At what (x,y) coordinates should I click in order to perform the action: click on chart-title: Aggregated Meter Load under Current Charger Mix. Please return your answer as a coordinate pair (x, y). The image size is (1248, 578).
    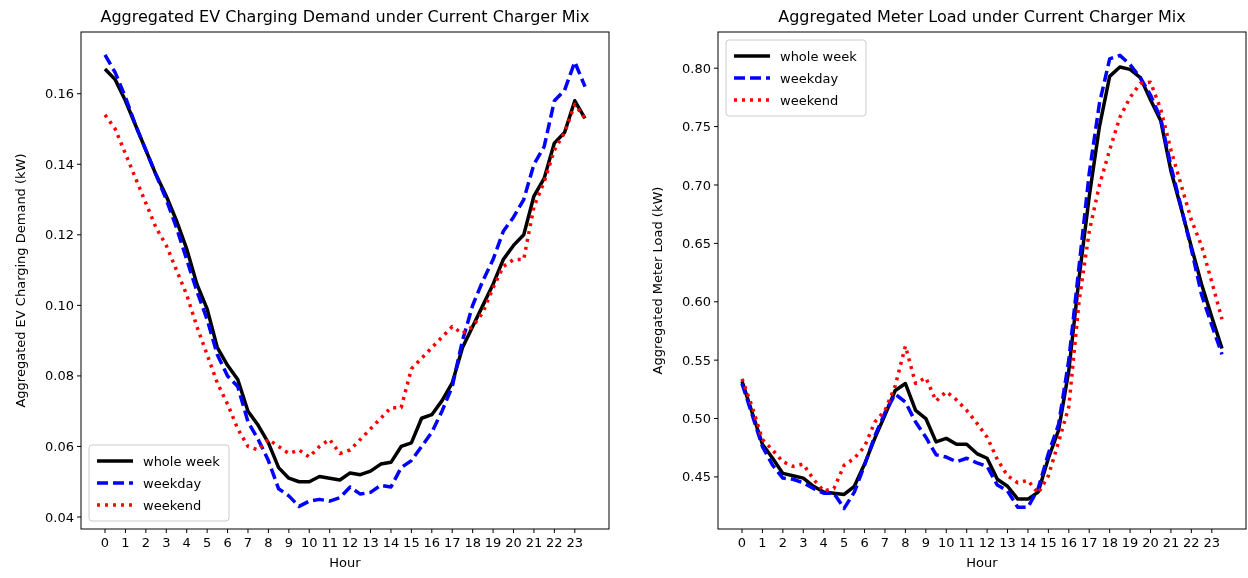
    Looking at the image, I should click on (982, 16).